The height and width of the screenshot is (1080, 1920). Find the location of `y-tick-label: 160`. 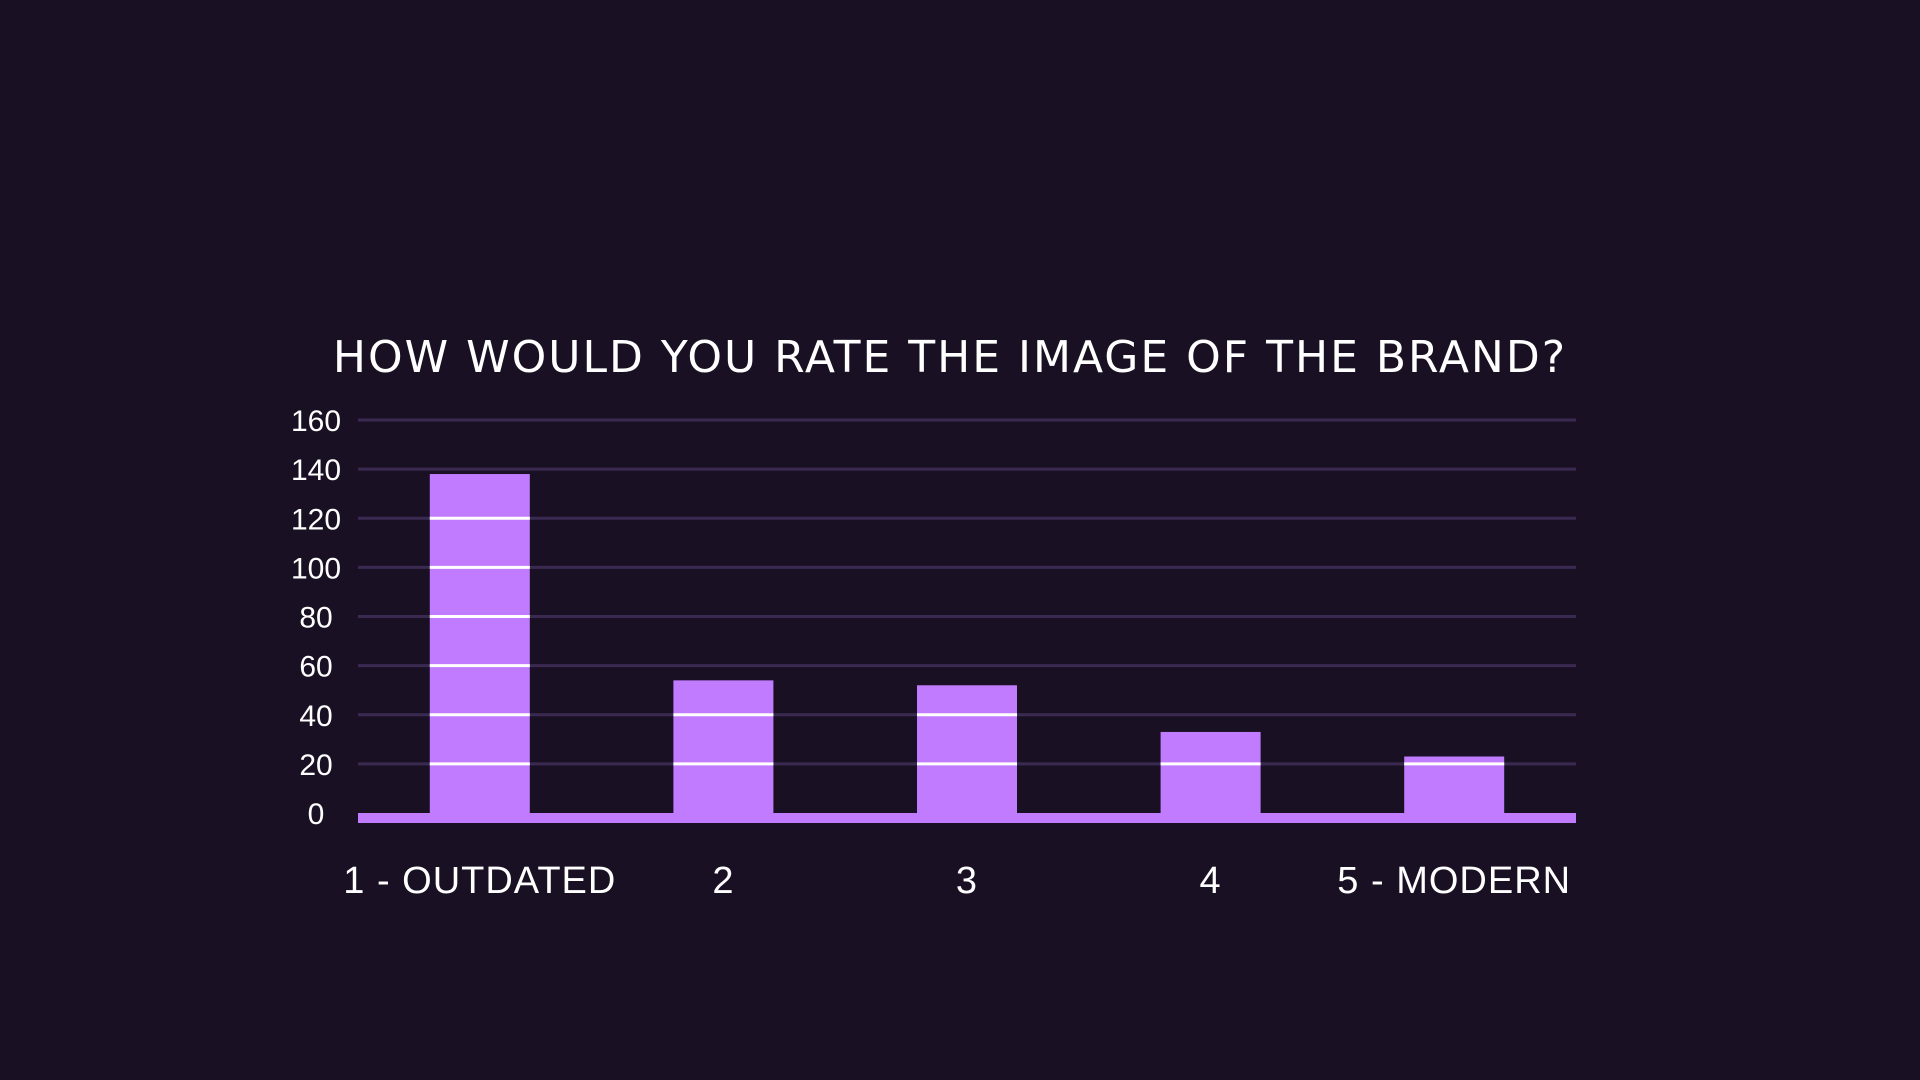

y-tick-label: 160 is located at coordinates (316, 421).